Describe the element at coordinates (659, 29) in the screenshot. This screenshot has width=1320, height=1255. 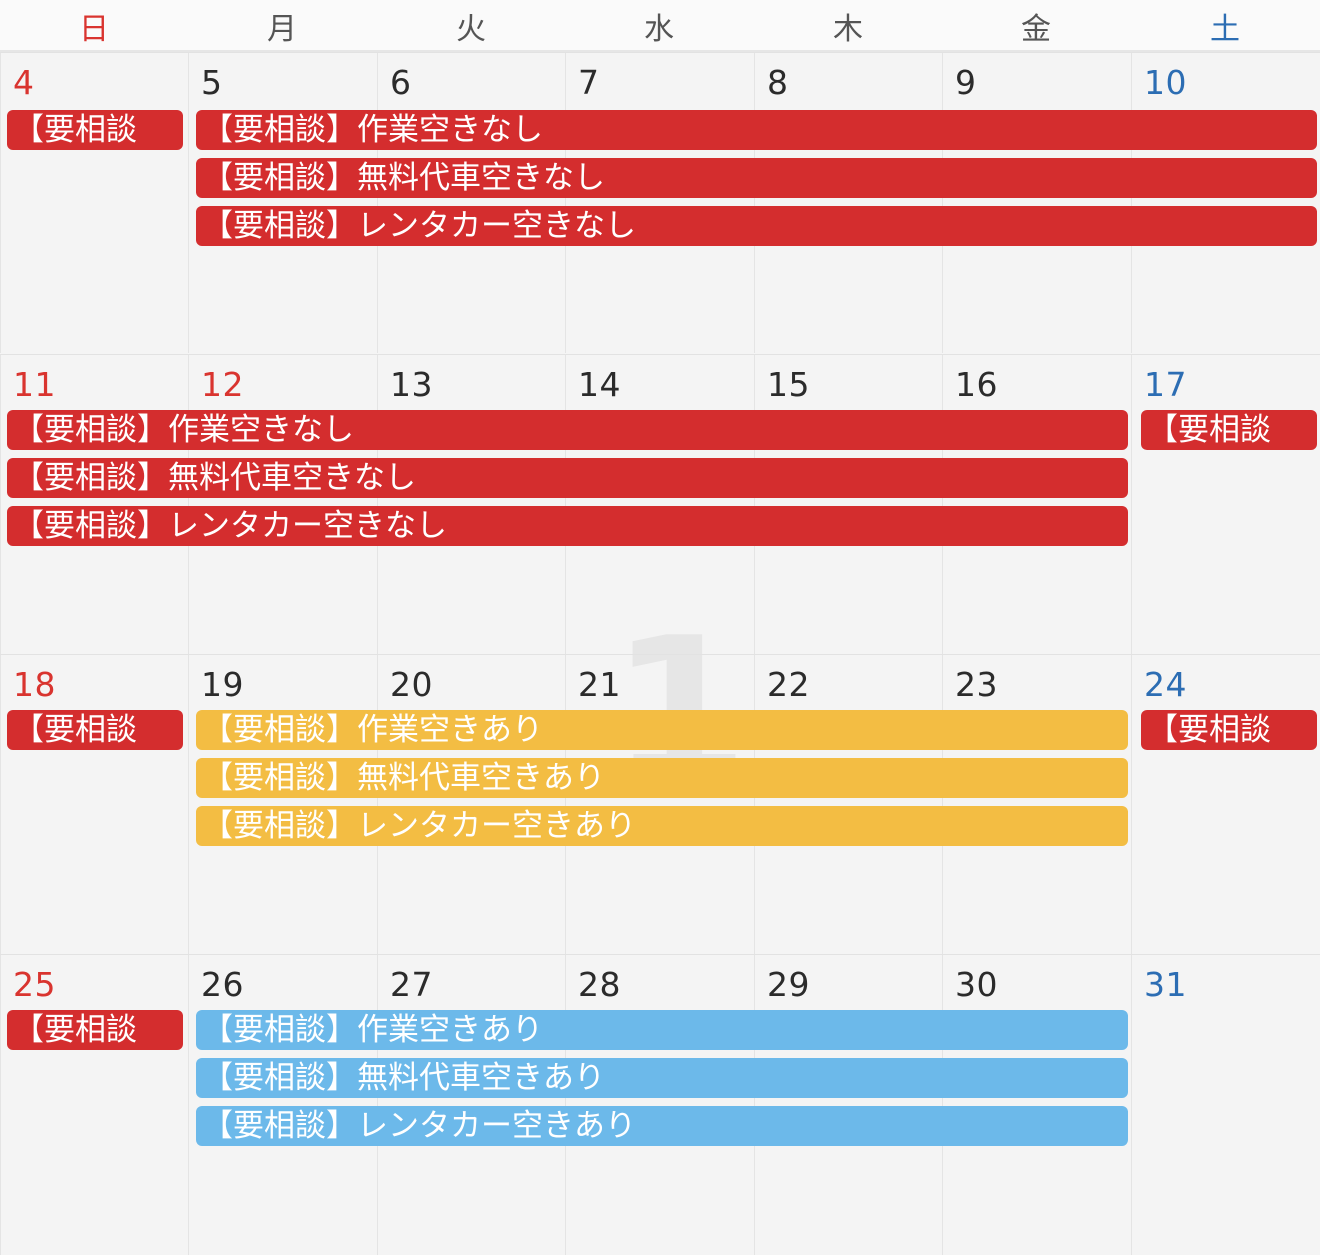
I see `weekday-wed: 水` at that location.